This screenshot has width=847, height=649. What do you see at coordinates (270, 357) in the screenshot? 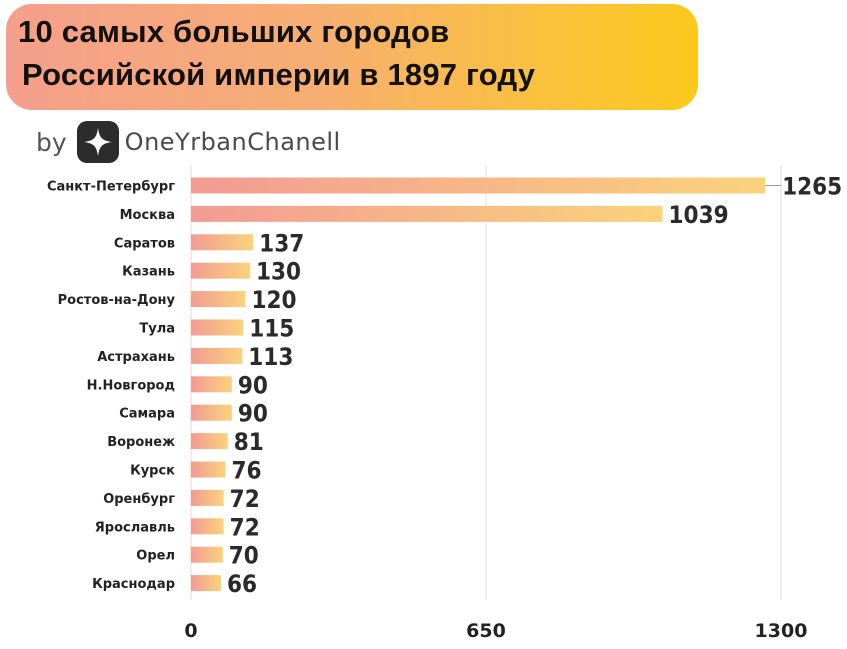
I see `value-label: 113` at bounding box center [270, 357].